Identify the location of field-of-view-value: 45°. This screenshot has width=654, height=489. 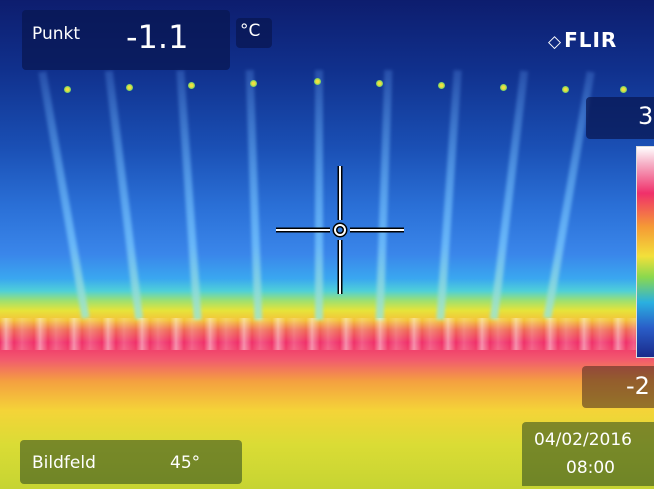
(185, 463).